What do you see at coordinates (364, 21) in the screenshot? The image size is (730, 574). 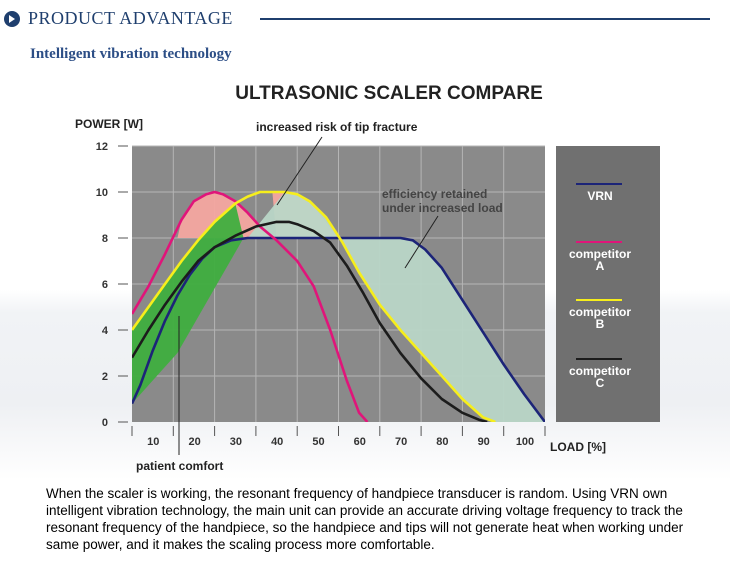 I see `section-header: PRODUCT ADVANTAGE` at bounding box center [364, 21].